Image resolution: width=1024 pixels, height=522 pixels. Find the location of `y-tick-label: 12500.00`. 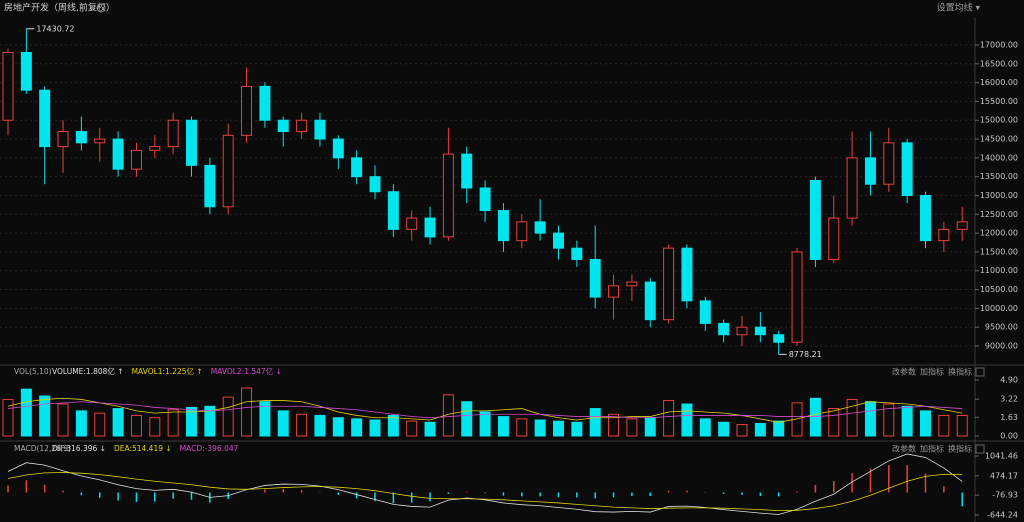

y-tick-label: 12500.00 is located at coordinates (999, 214).